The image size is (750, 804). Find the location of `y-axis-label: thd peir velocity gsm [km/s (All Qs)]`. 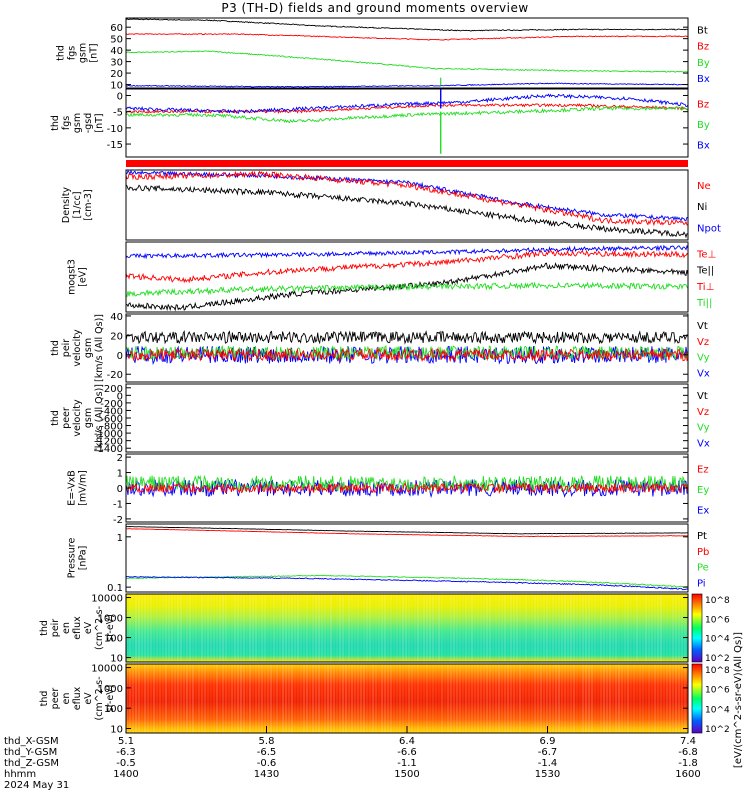

y-axis-label: thd peir velocity gsm [km/s (All Qs)] is located at coordinates (77, 348).